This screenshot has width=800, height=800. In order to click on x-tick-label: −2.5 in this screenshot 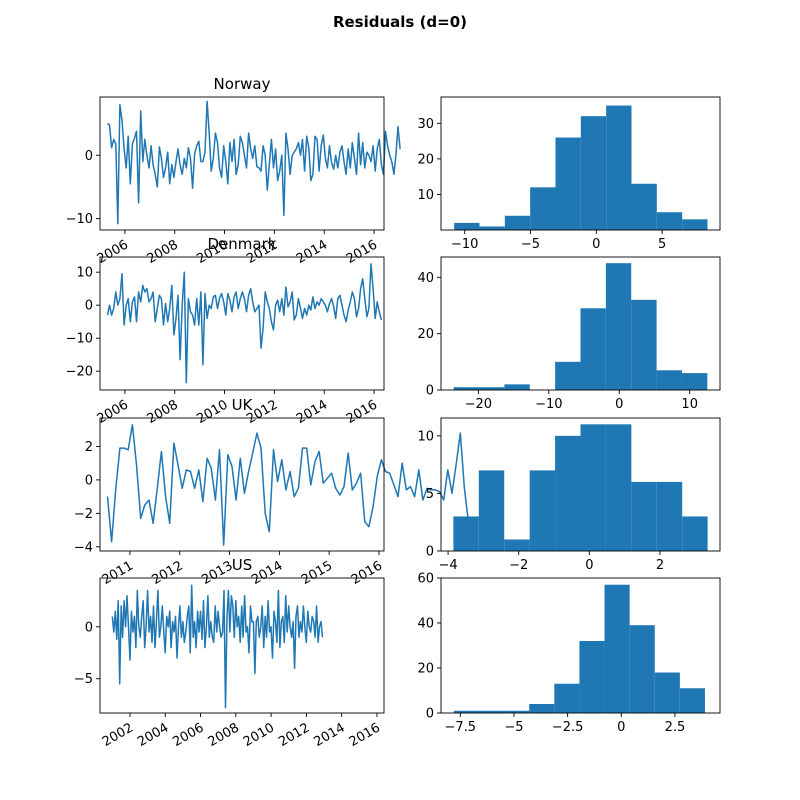, I will do `click(568, 727)`.